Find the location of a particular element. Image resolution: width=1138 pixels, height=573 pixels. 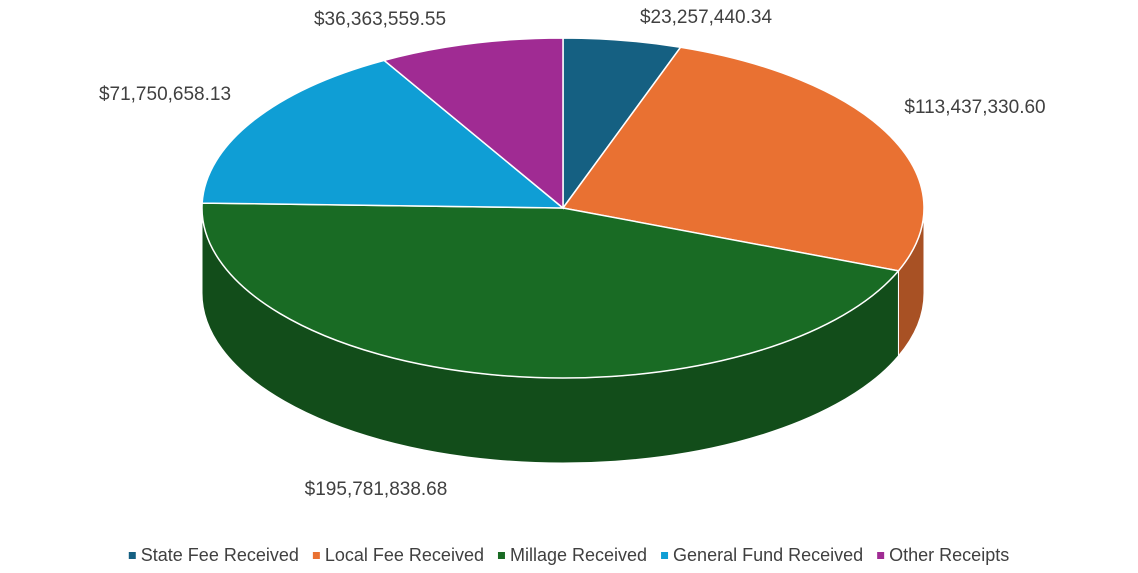

legend-label: Other Receipts is located at coordinates (949, 555).